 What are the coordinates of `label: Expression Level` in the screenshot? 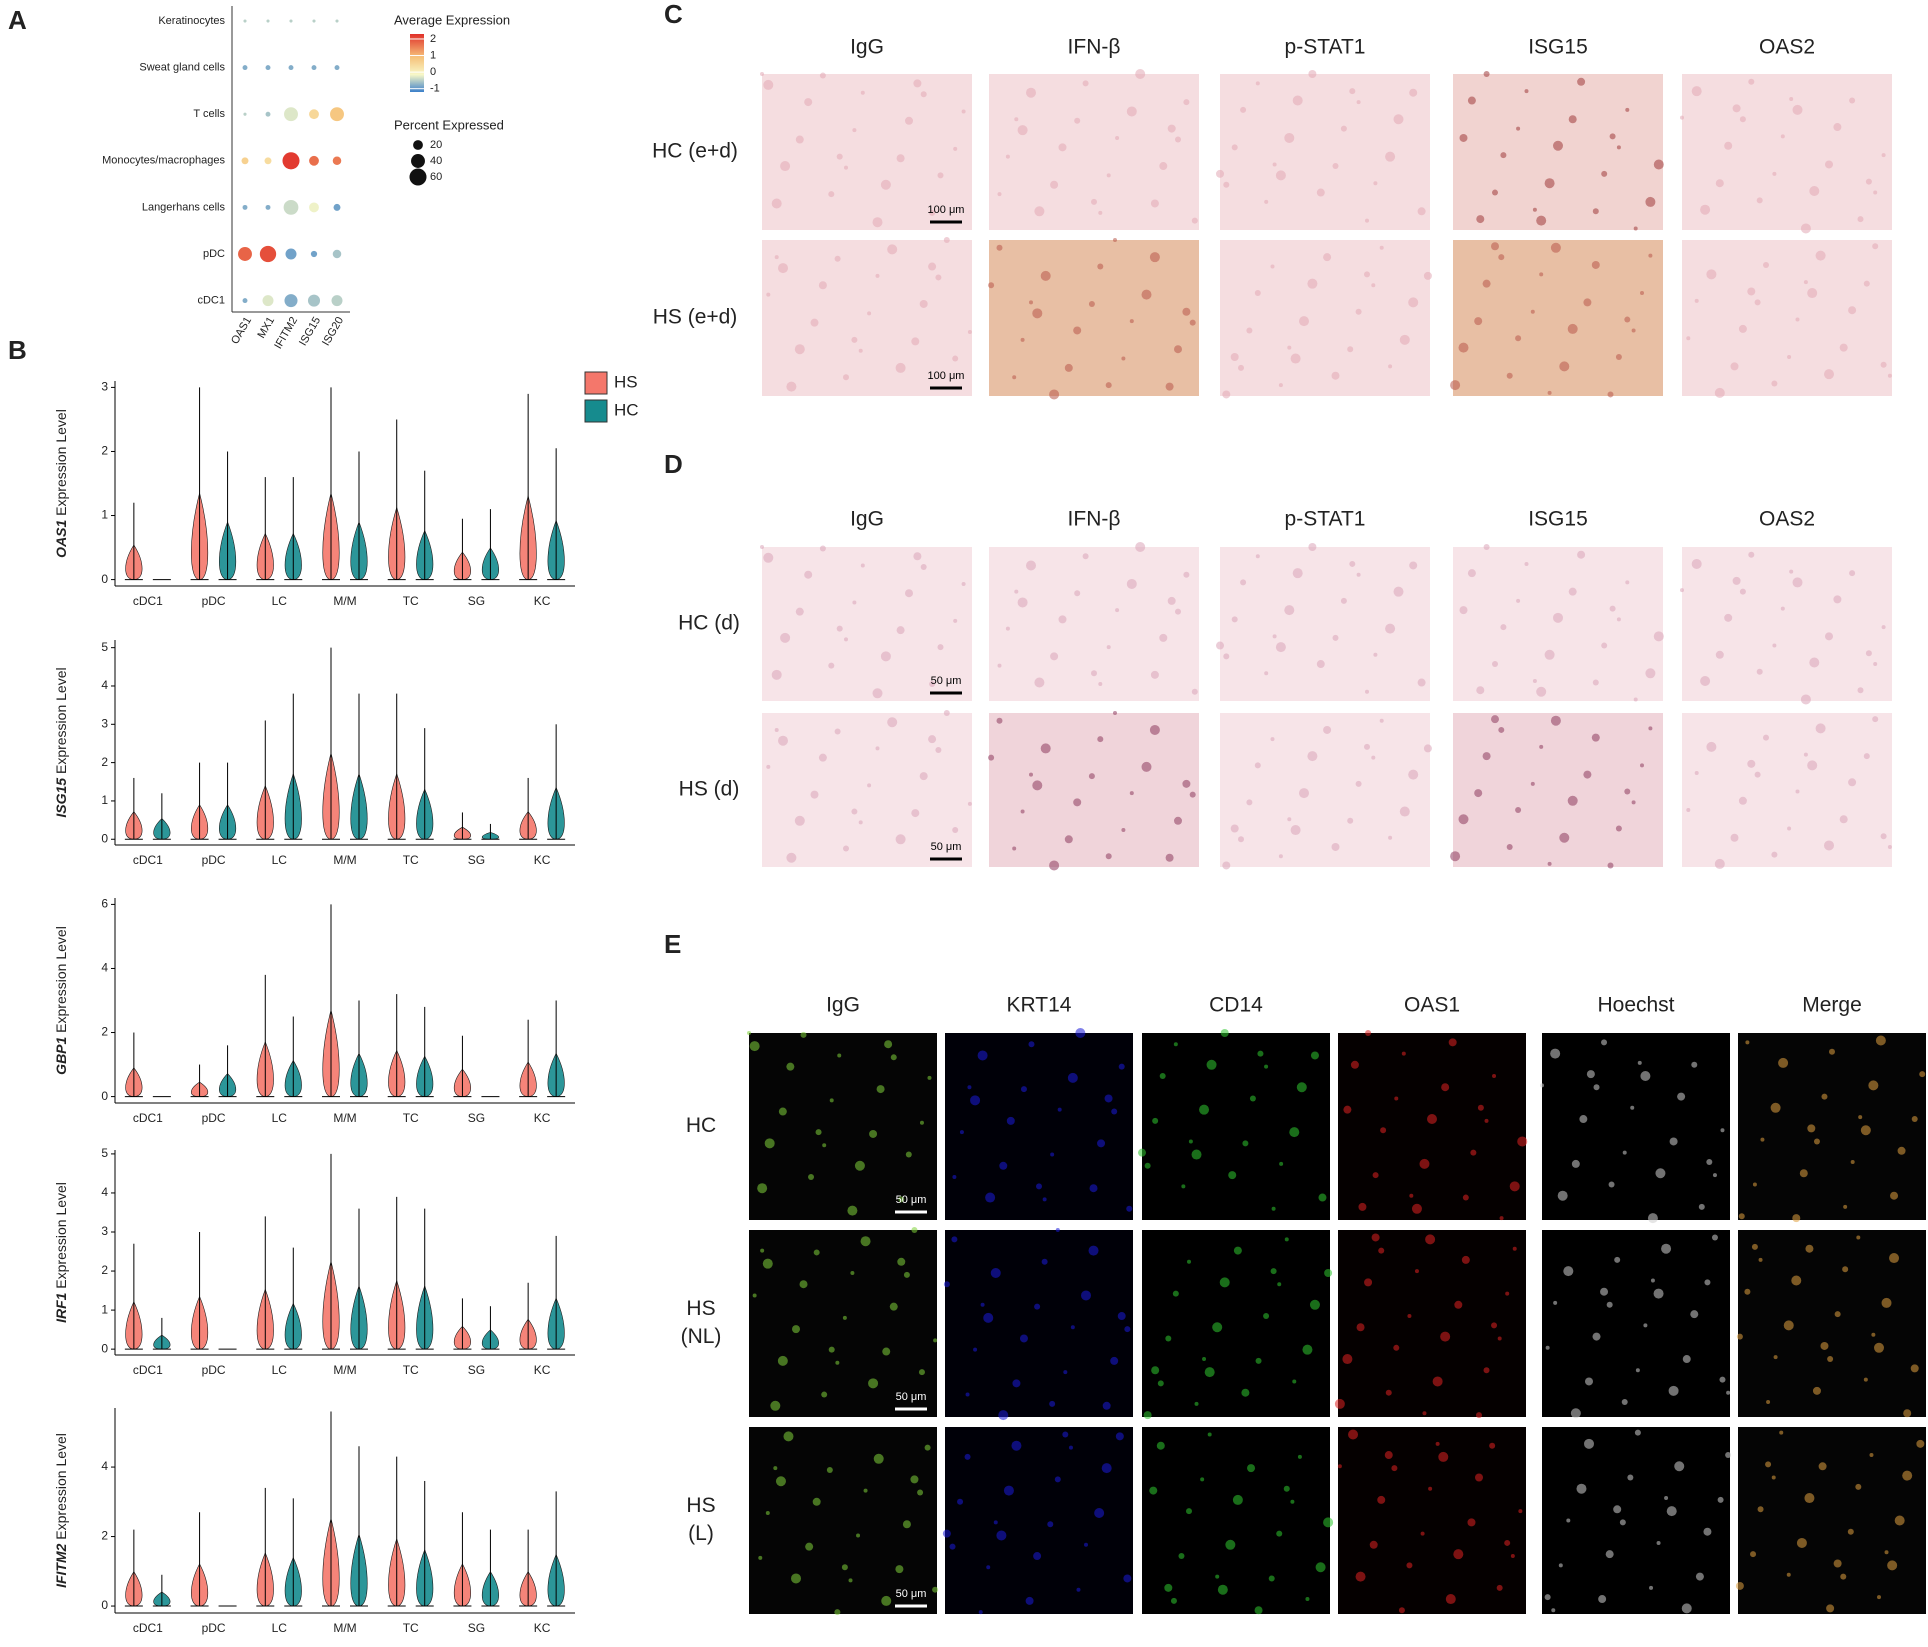 It's located at (61, 462).